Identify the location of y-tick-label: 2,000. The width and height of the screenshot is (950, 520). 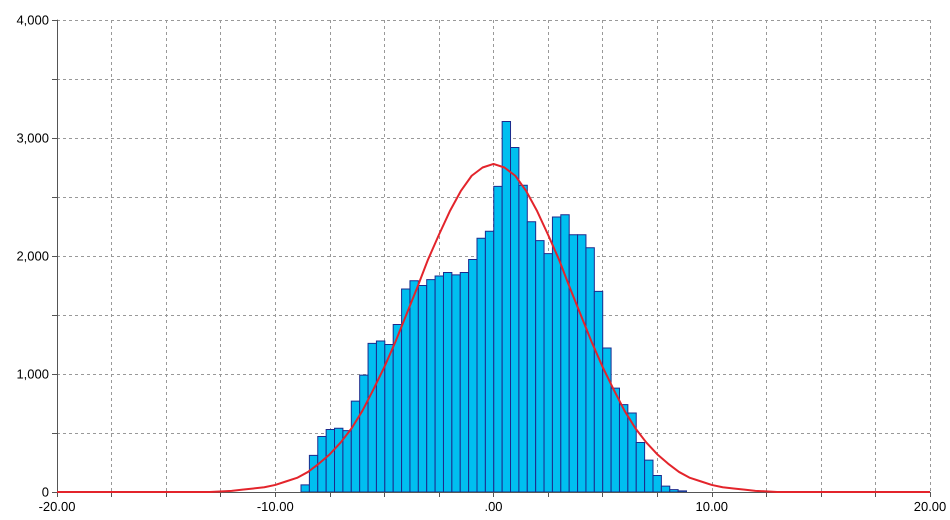
(32, 256).